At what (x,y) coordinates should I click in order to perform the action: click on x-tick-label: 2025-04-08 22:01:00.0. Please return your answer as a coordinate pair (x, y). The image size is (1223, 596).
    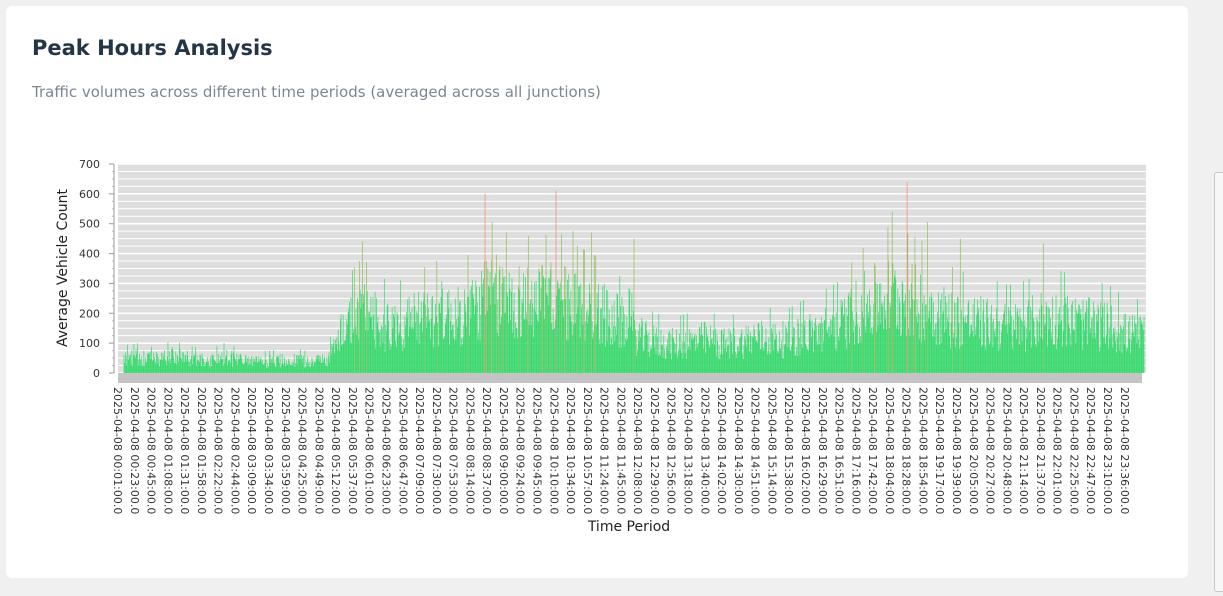
    Looking at the image, I should click on (1057, 450).